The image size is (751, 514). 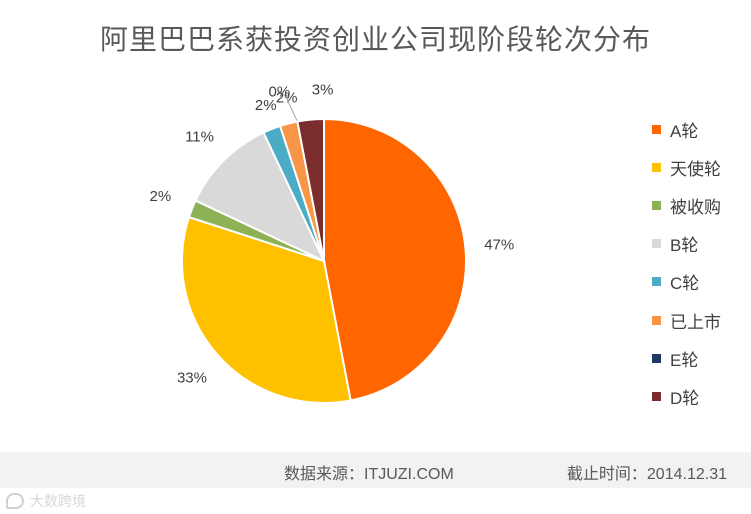 I want to click on pie-slice-1: 47%, so click(x=418, y=259).